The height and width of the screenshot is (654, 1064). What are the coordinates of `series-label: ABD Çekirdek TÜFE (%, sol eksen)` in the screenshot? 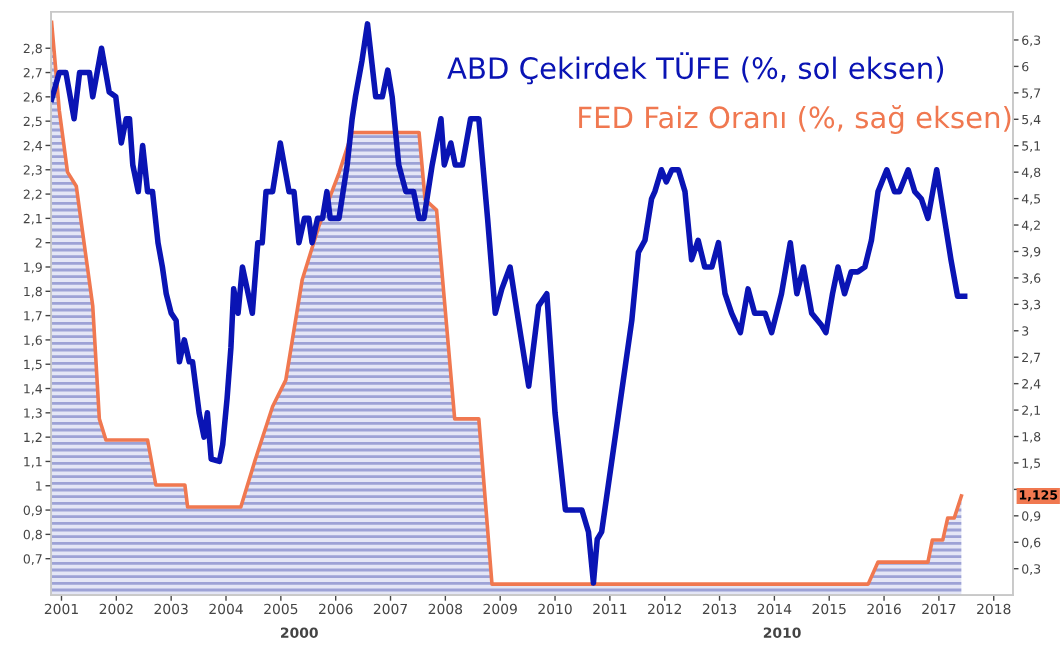 It's located at (695, 68).